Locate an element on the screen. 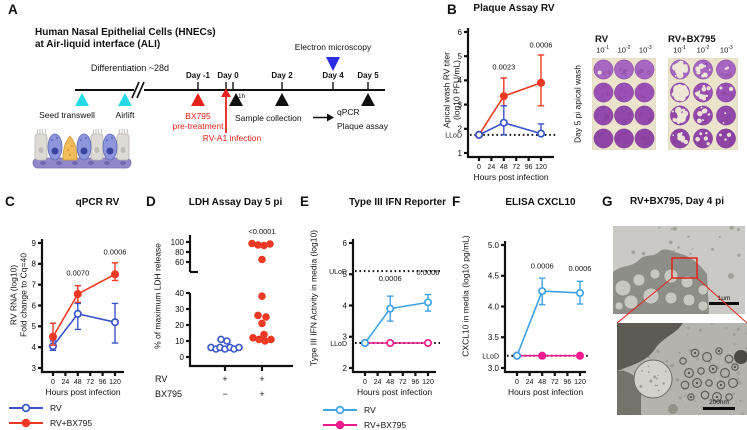 The height and width of the screenshot is (430, 747). y-tick-label: 4 is located at coordinates (460, 80).